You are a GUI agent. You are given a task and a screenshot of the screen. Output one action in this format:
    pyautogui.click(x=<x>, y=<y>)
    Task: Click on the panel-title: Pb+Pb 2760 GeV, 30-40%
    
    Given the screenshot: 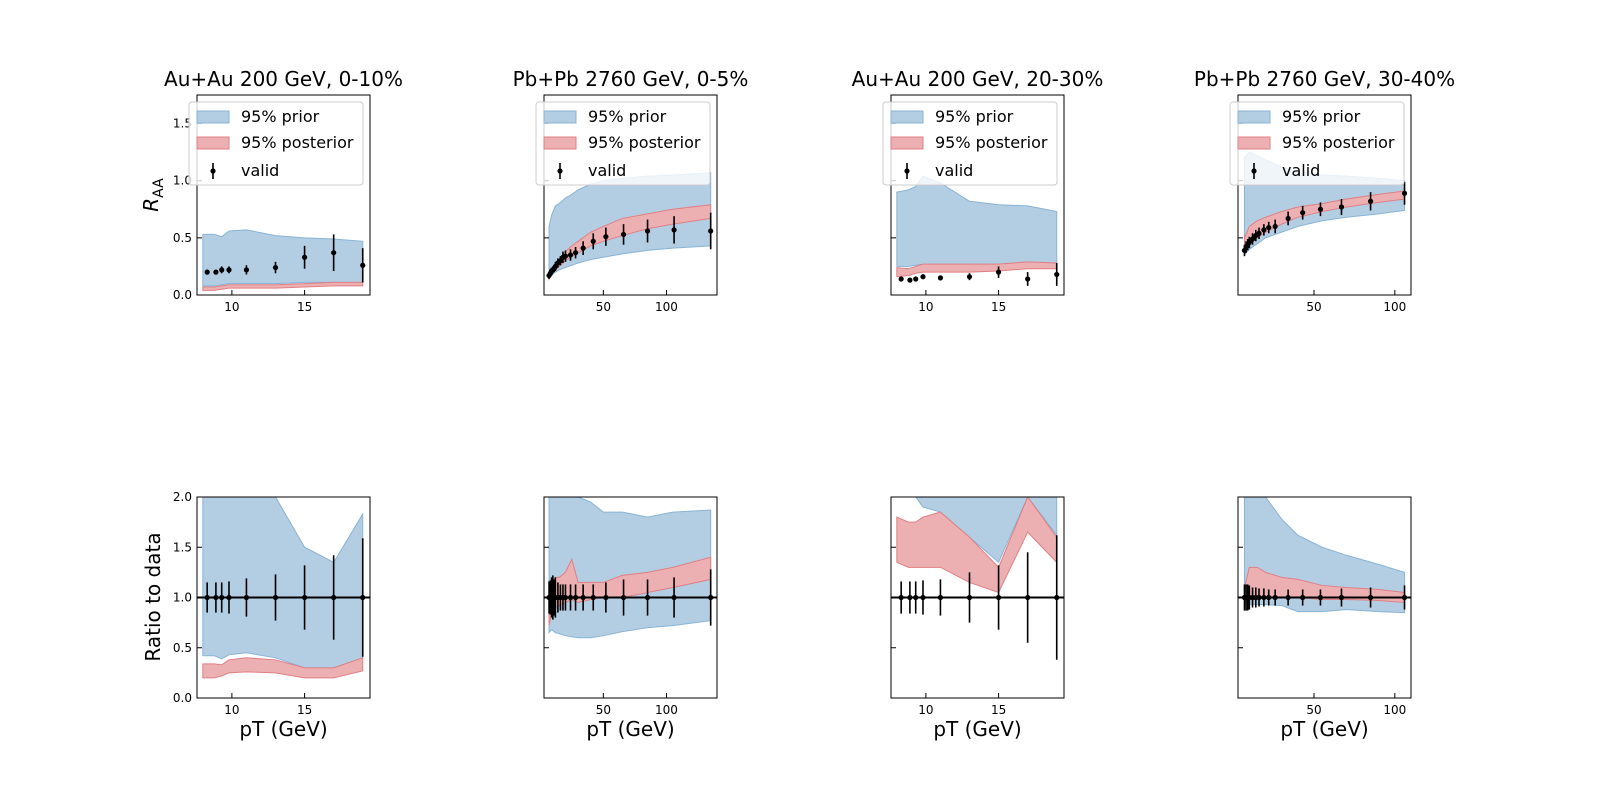 What is the action you would take?
    pyautogui.click(x=1324, y=79)
    